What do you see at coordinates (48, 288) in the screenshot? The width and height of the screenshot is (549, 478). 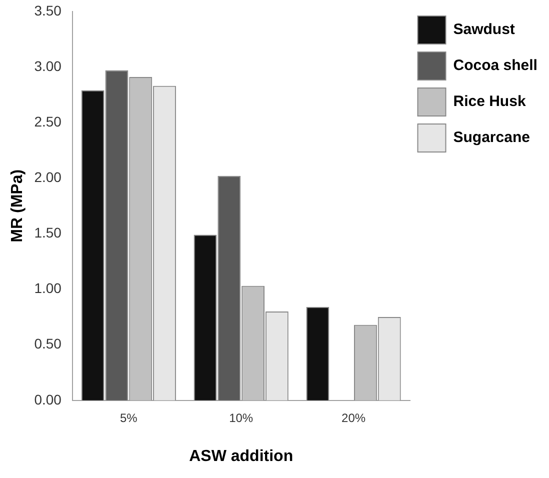 I see `y-tick-label: 1.00` at bounding box center [48, 288].